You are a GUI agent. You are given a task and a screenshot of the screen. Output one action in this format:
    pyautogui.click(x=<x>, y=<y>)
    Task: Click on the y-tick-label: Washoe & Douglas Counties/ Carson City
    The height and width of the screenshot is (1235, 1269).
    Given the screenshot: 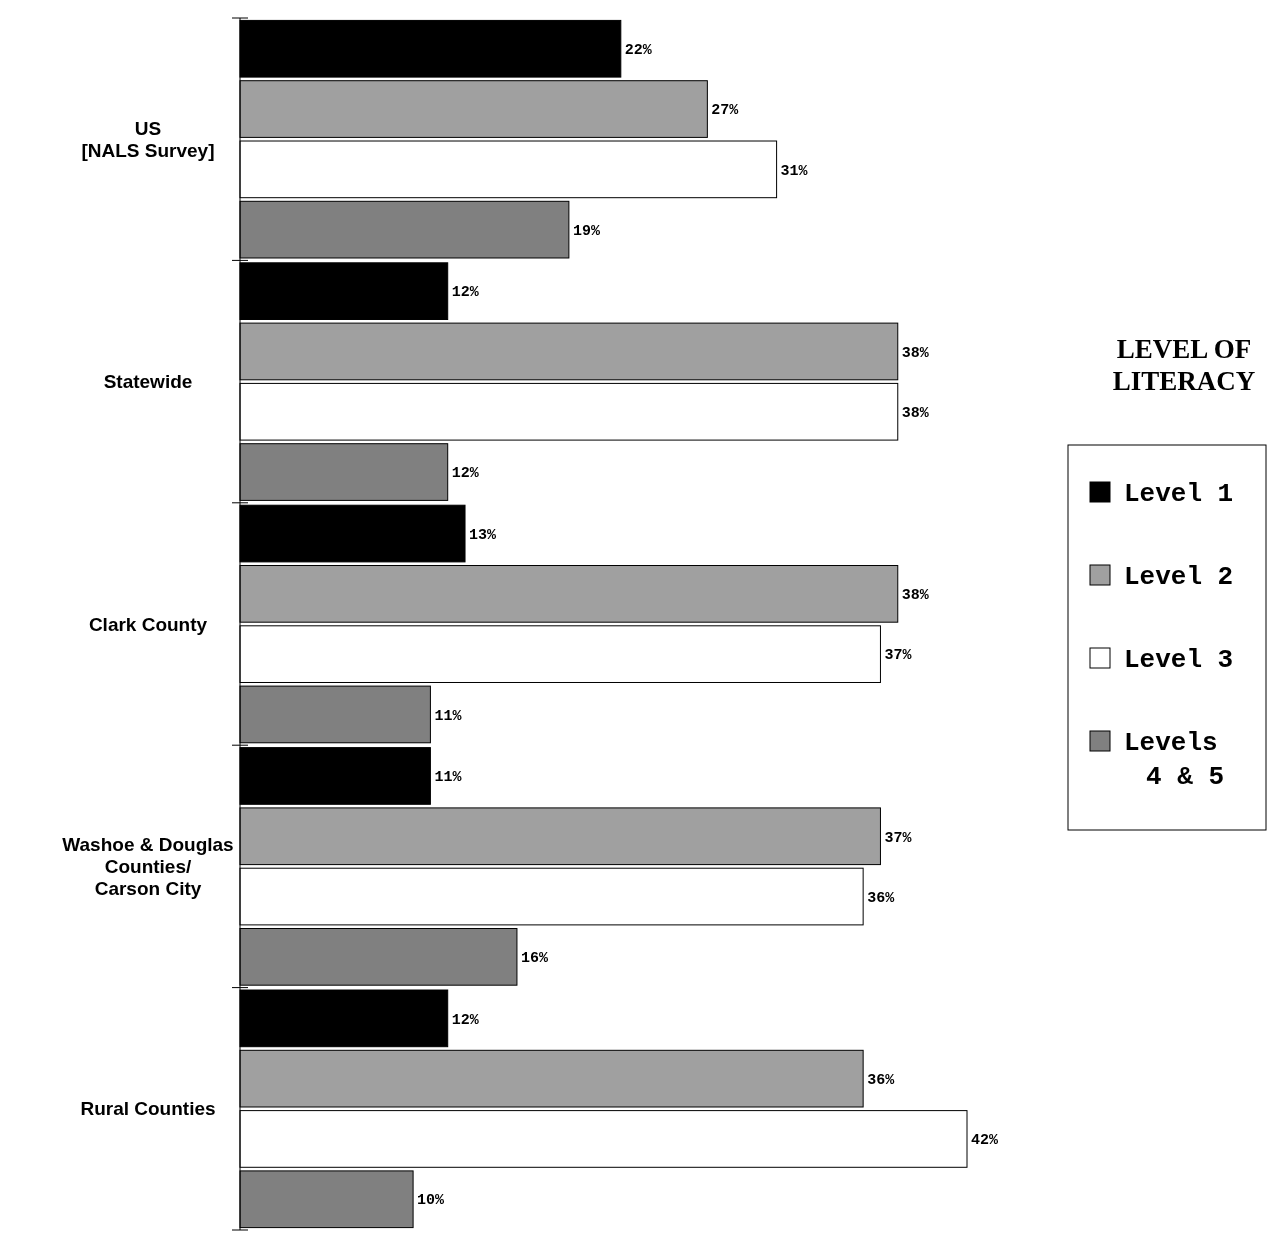 What is the action you would take?
    pyautogui.click(x=148, y=867)
    